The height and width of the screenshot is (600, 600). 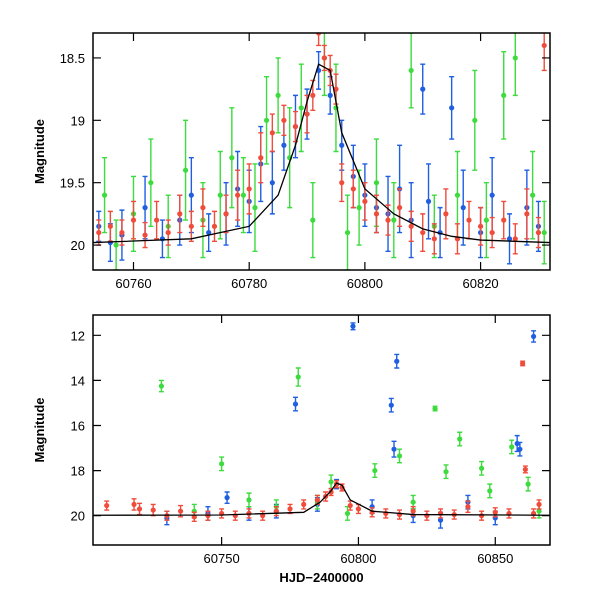 What do you see at coordinates (72, 183) in the screenshot?
I see `y-tick-label: 19.5` at bounding box center [72, 183].